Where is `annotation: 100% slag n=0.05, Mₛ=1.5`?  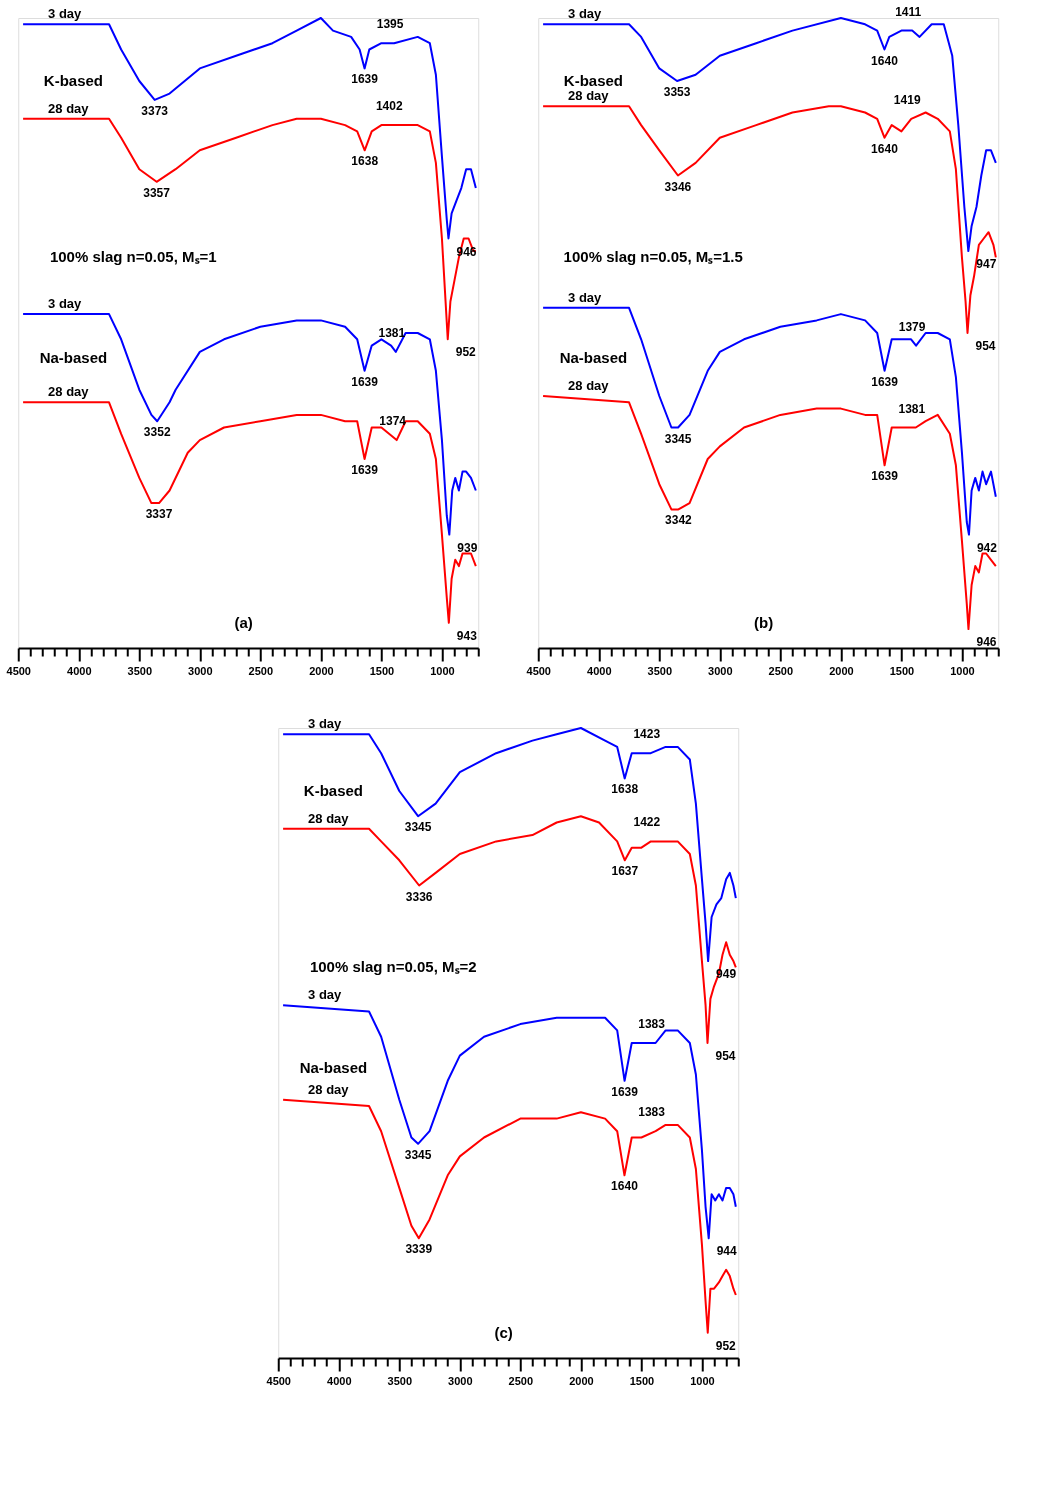 annotation: 100% slag n=0.05, Mₛ=1.5 is located at coordinates (653, 257).